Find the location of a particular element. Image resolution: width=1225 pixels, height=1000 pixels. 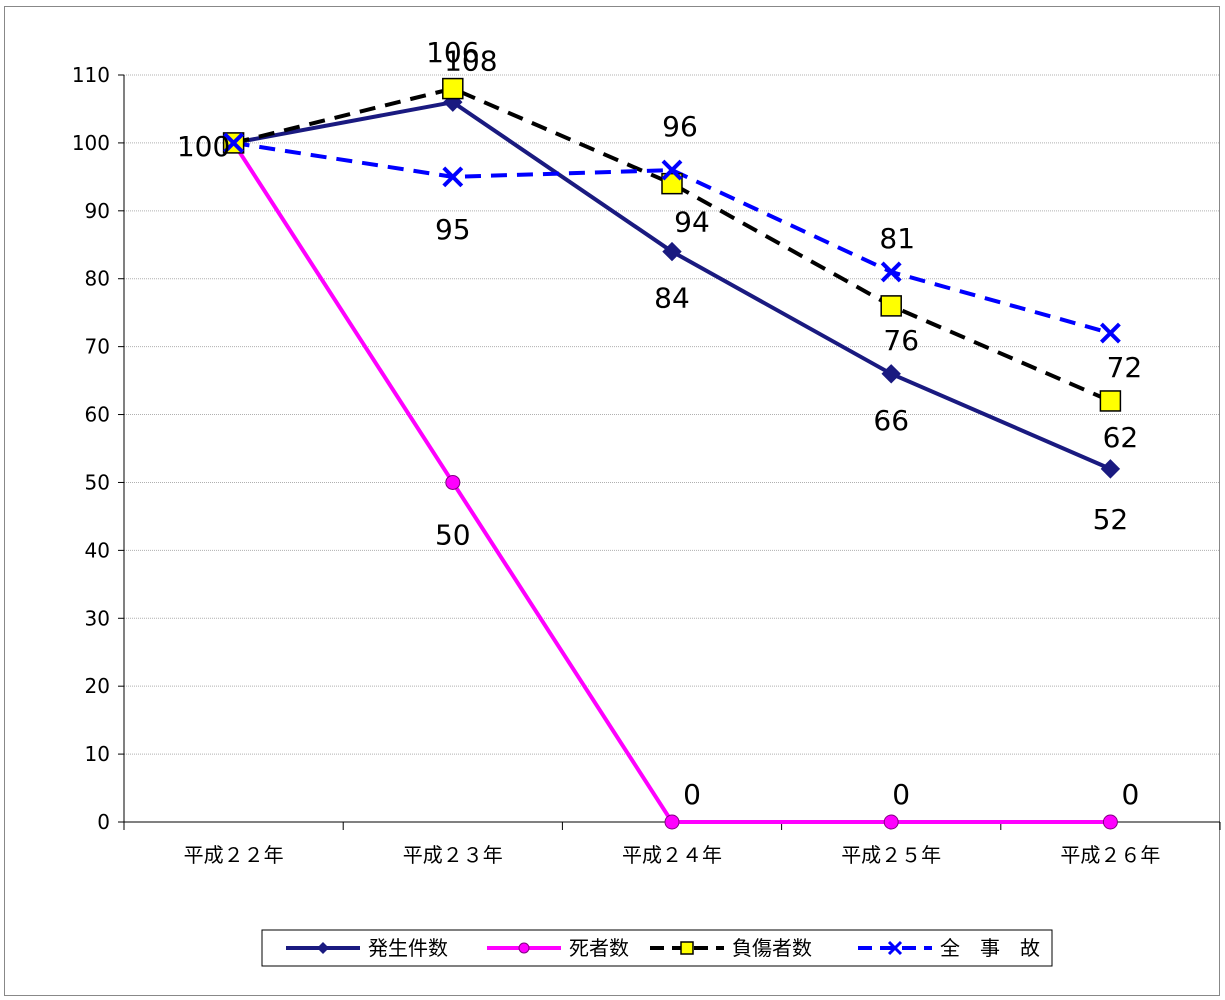

data-label: 84 is located at coordinates (672, 298).